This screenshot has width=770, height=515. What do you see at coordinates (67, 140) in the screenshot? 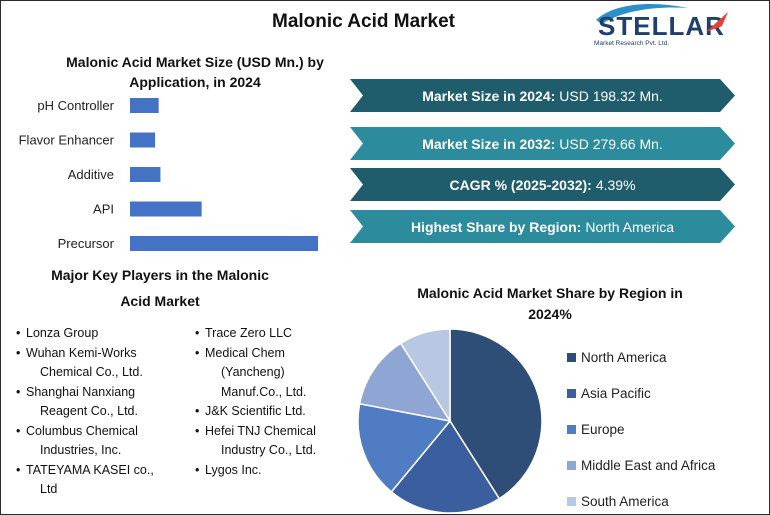
I see `bar-category-label: Flavor Enhancer` at bounding box center [67, 140].